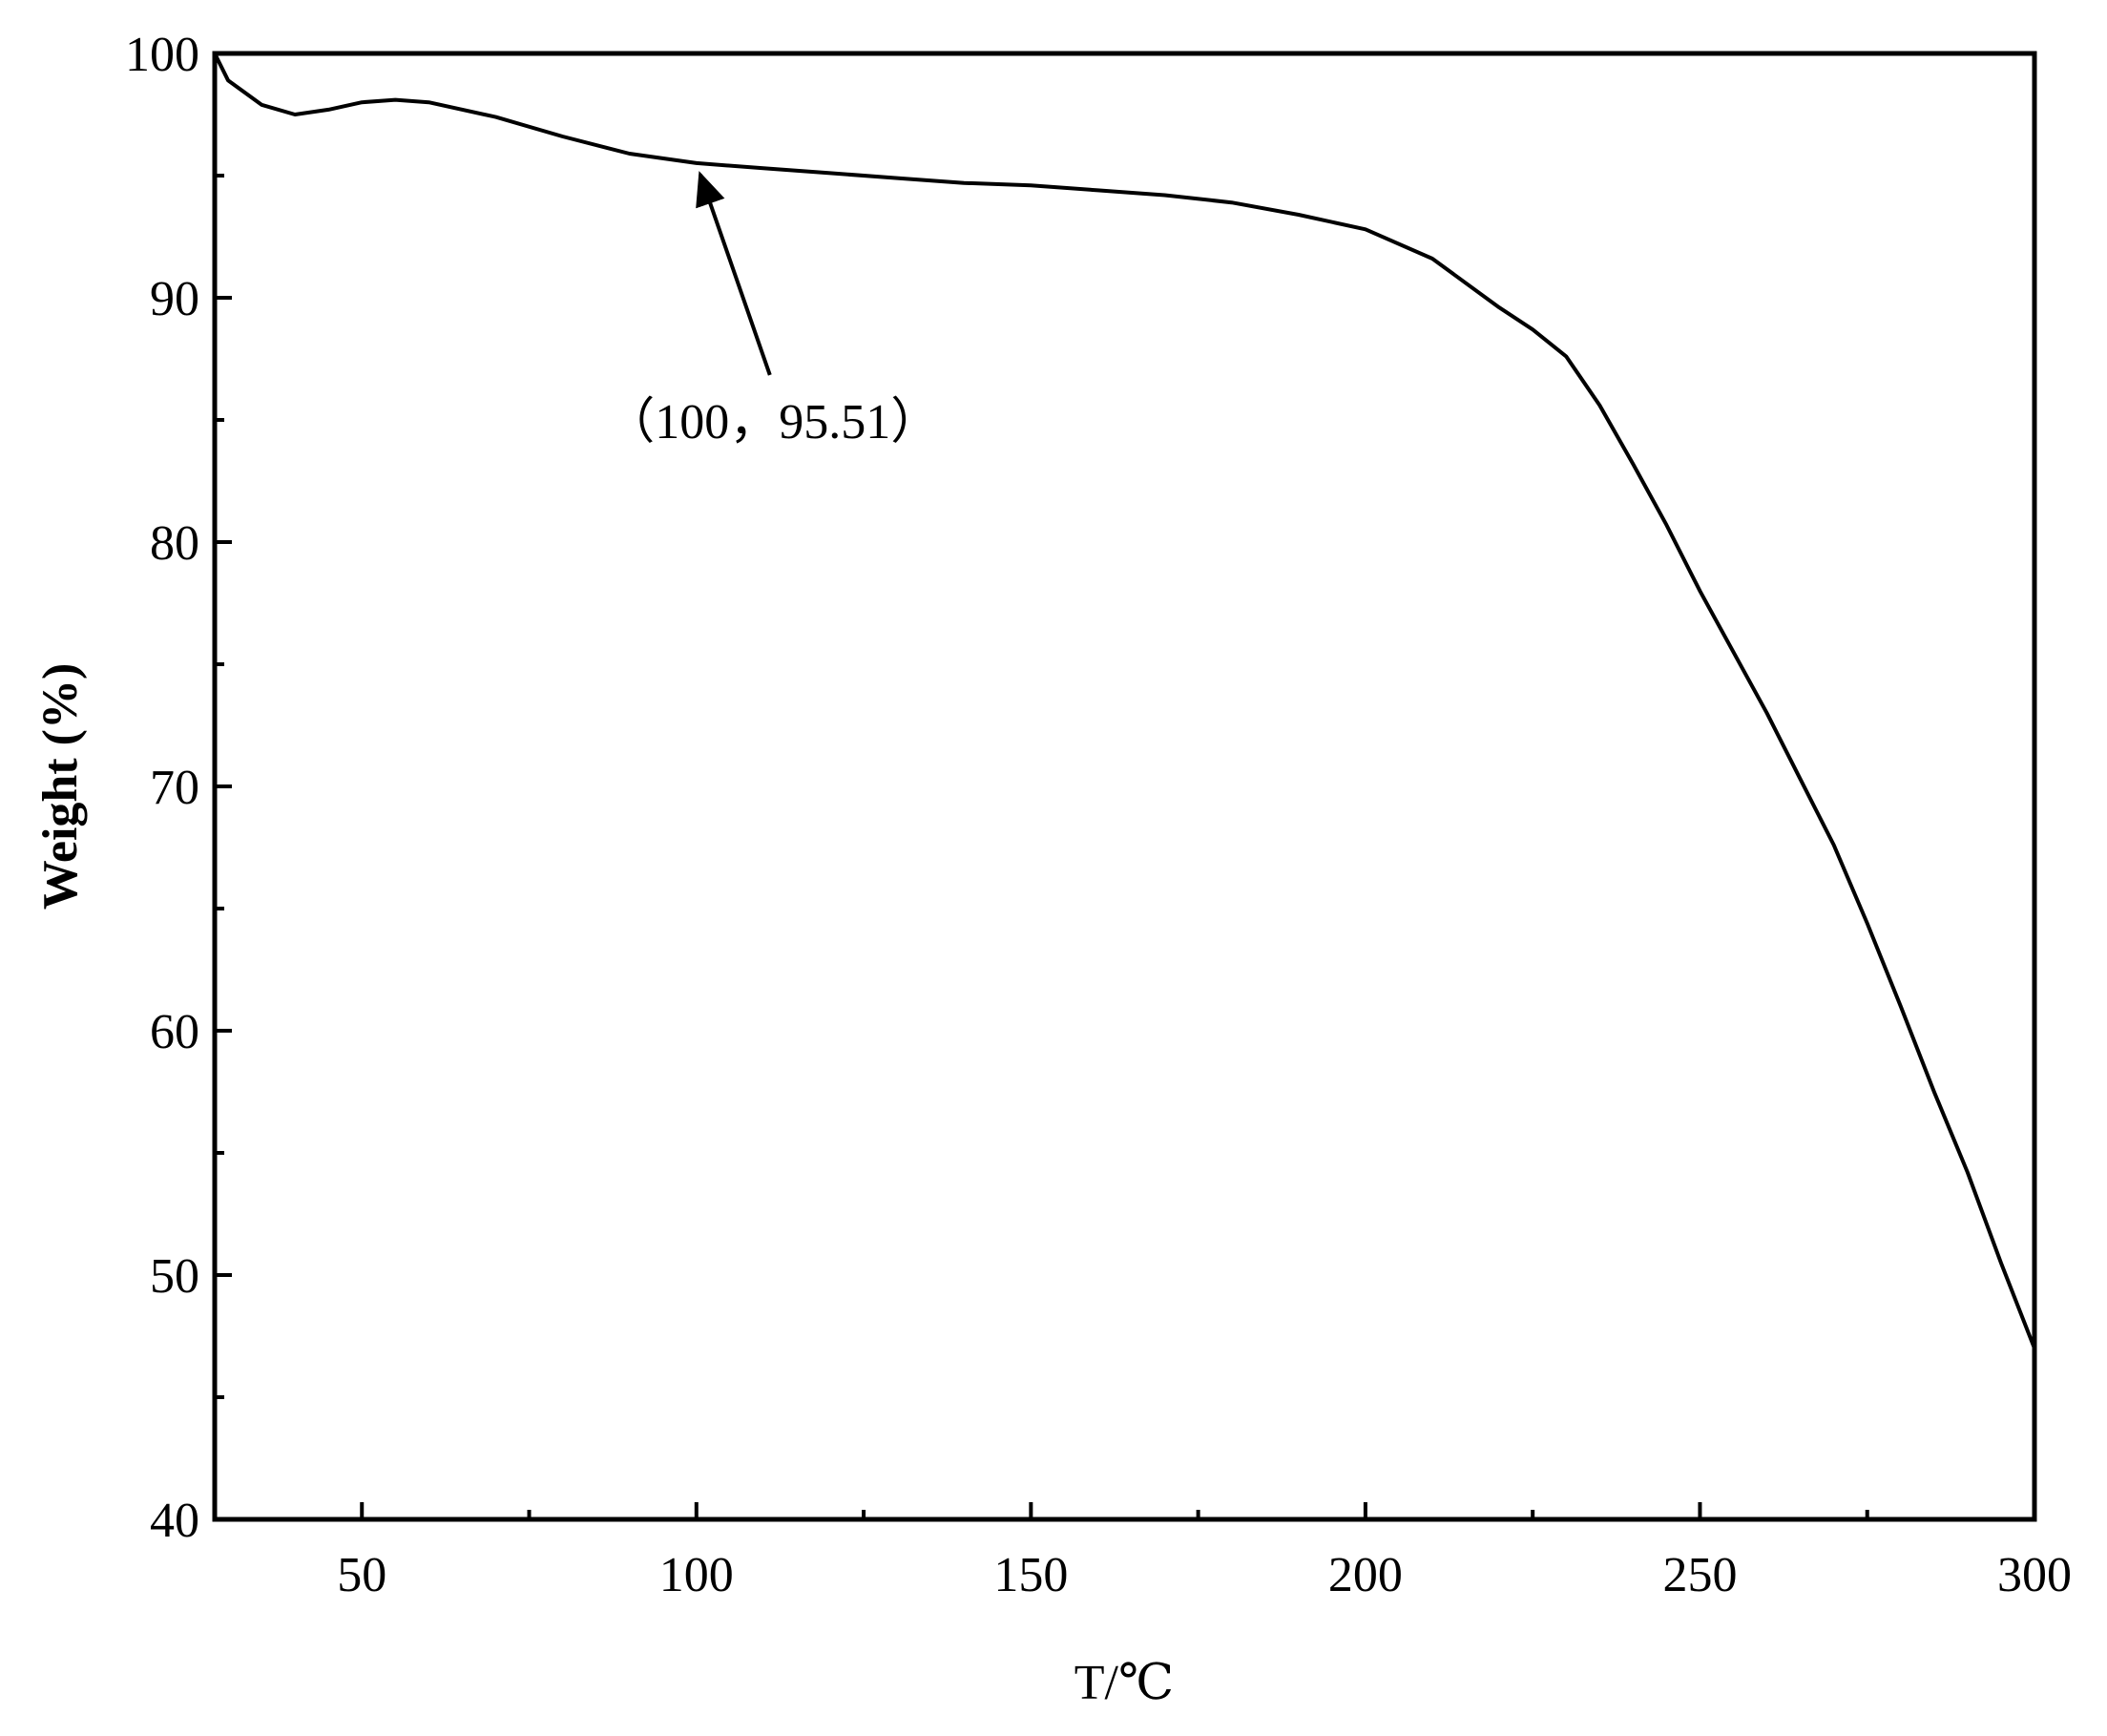 The width and height of the screenshot is (2107, 1736). Describe the element at coordinates (174, 788) in the screenshot. I see `y-tick-label: 70` at that location.